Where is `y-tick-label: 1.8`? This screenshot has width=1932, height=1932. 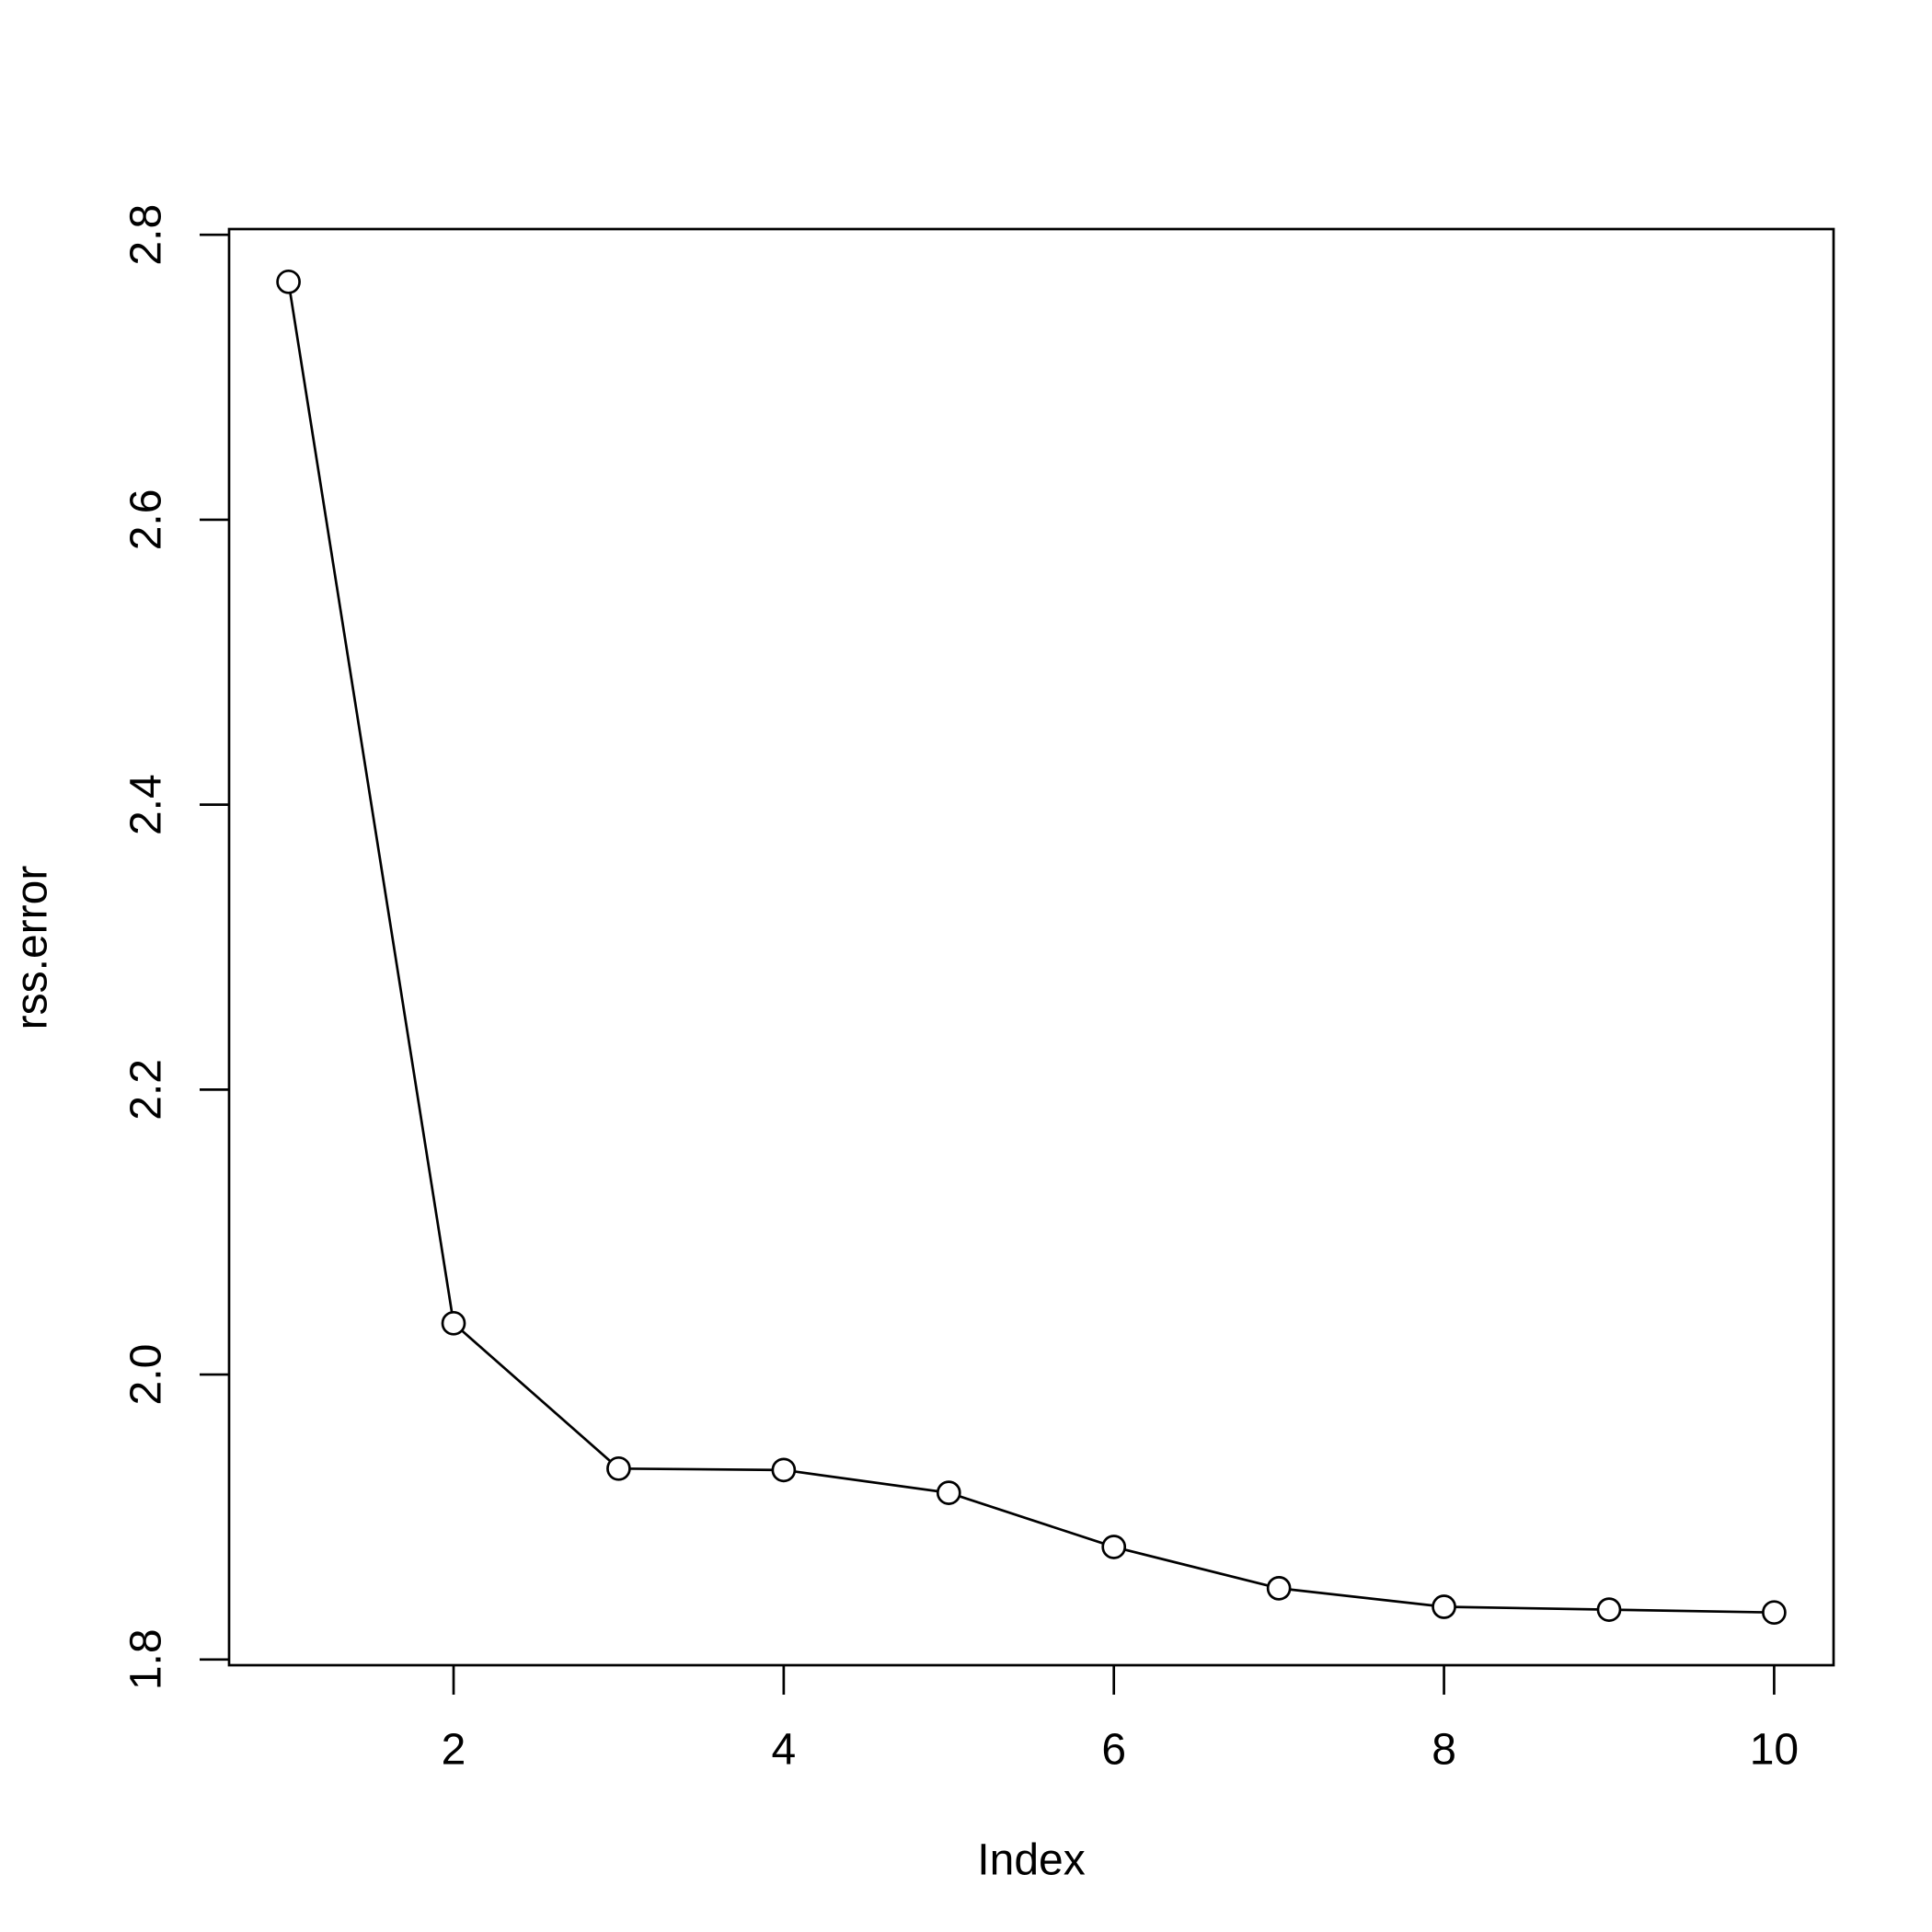 y-tick-label: 1.8 is located at coordinates (146, 1659).